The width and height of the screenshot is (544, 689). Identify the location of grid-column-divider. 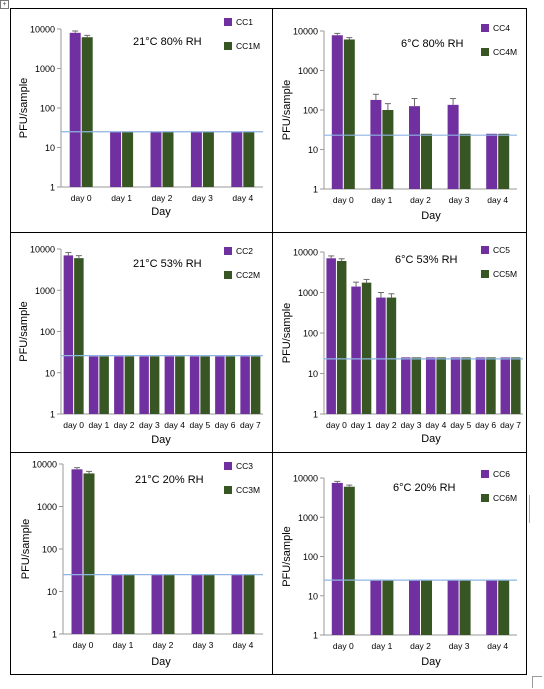
(272, 341).